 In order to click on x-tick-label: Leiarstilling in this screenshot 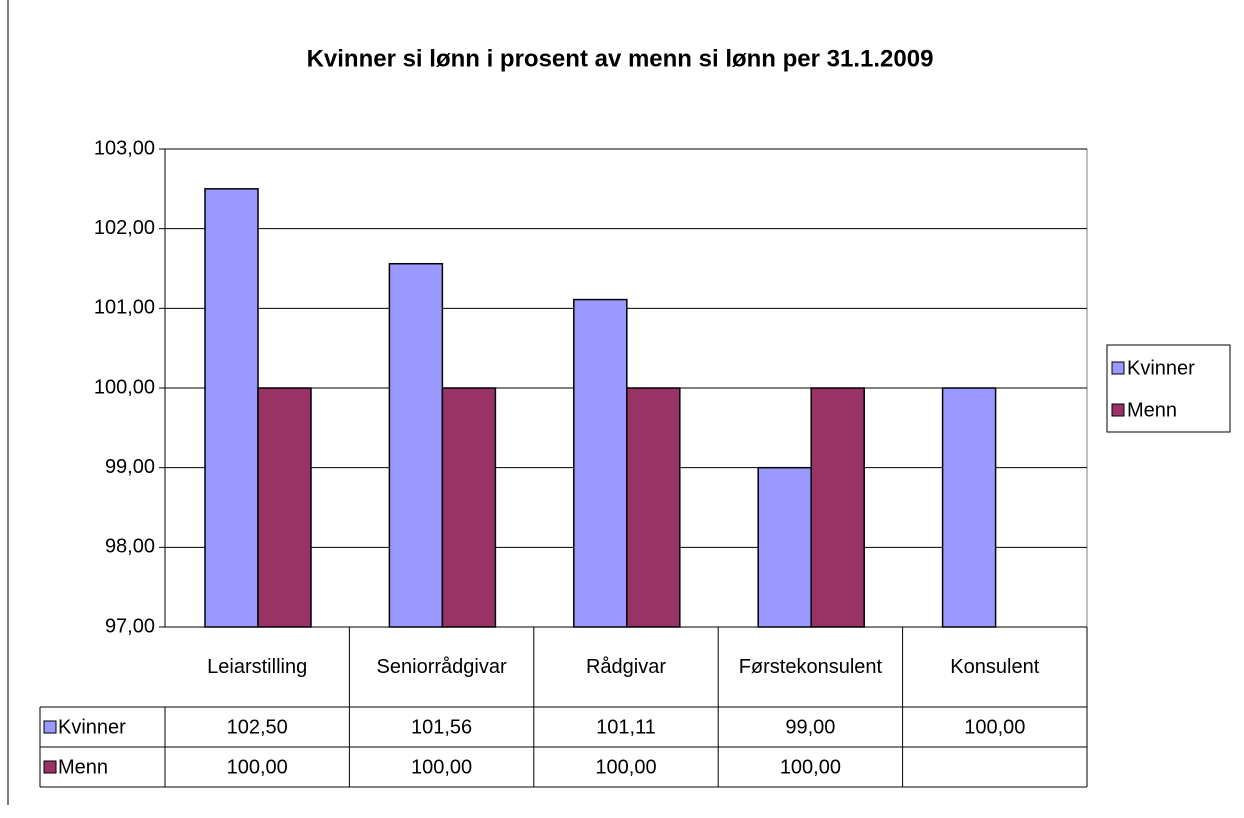, I will do `click(257, 667)`.